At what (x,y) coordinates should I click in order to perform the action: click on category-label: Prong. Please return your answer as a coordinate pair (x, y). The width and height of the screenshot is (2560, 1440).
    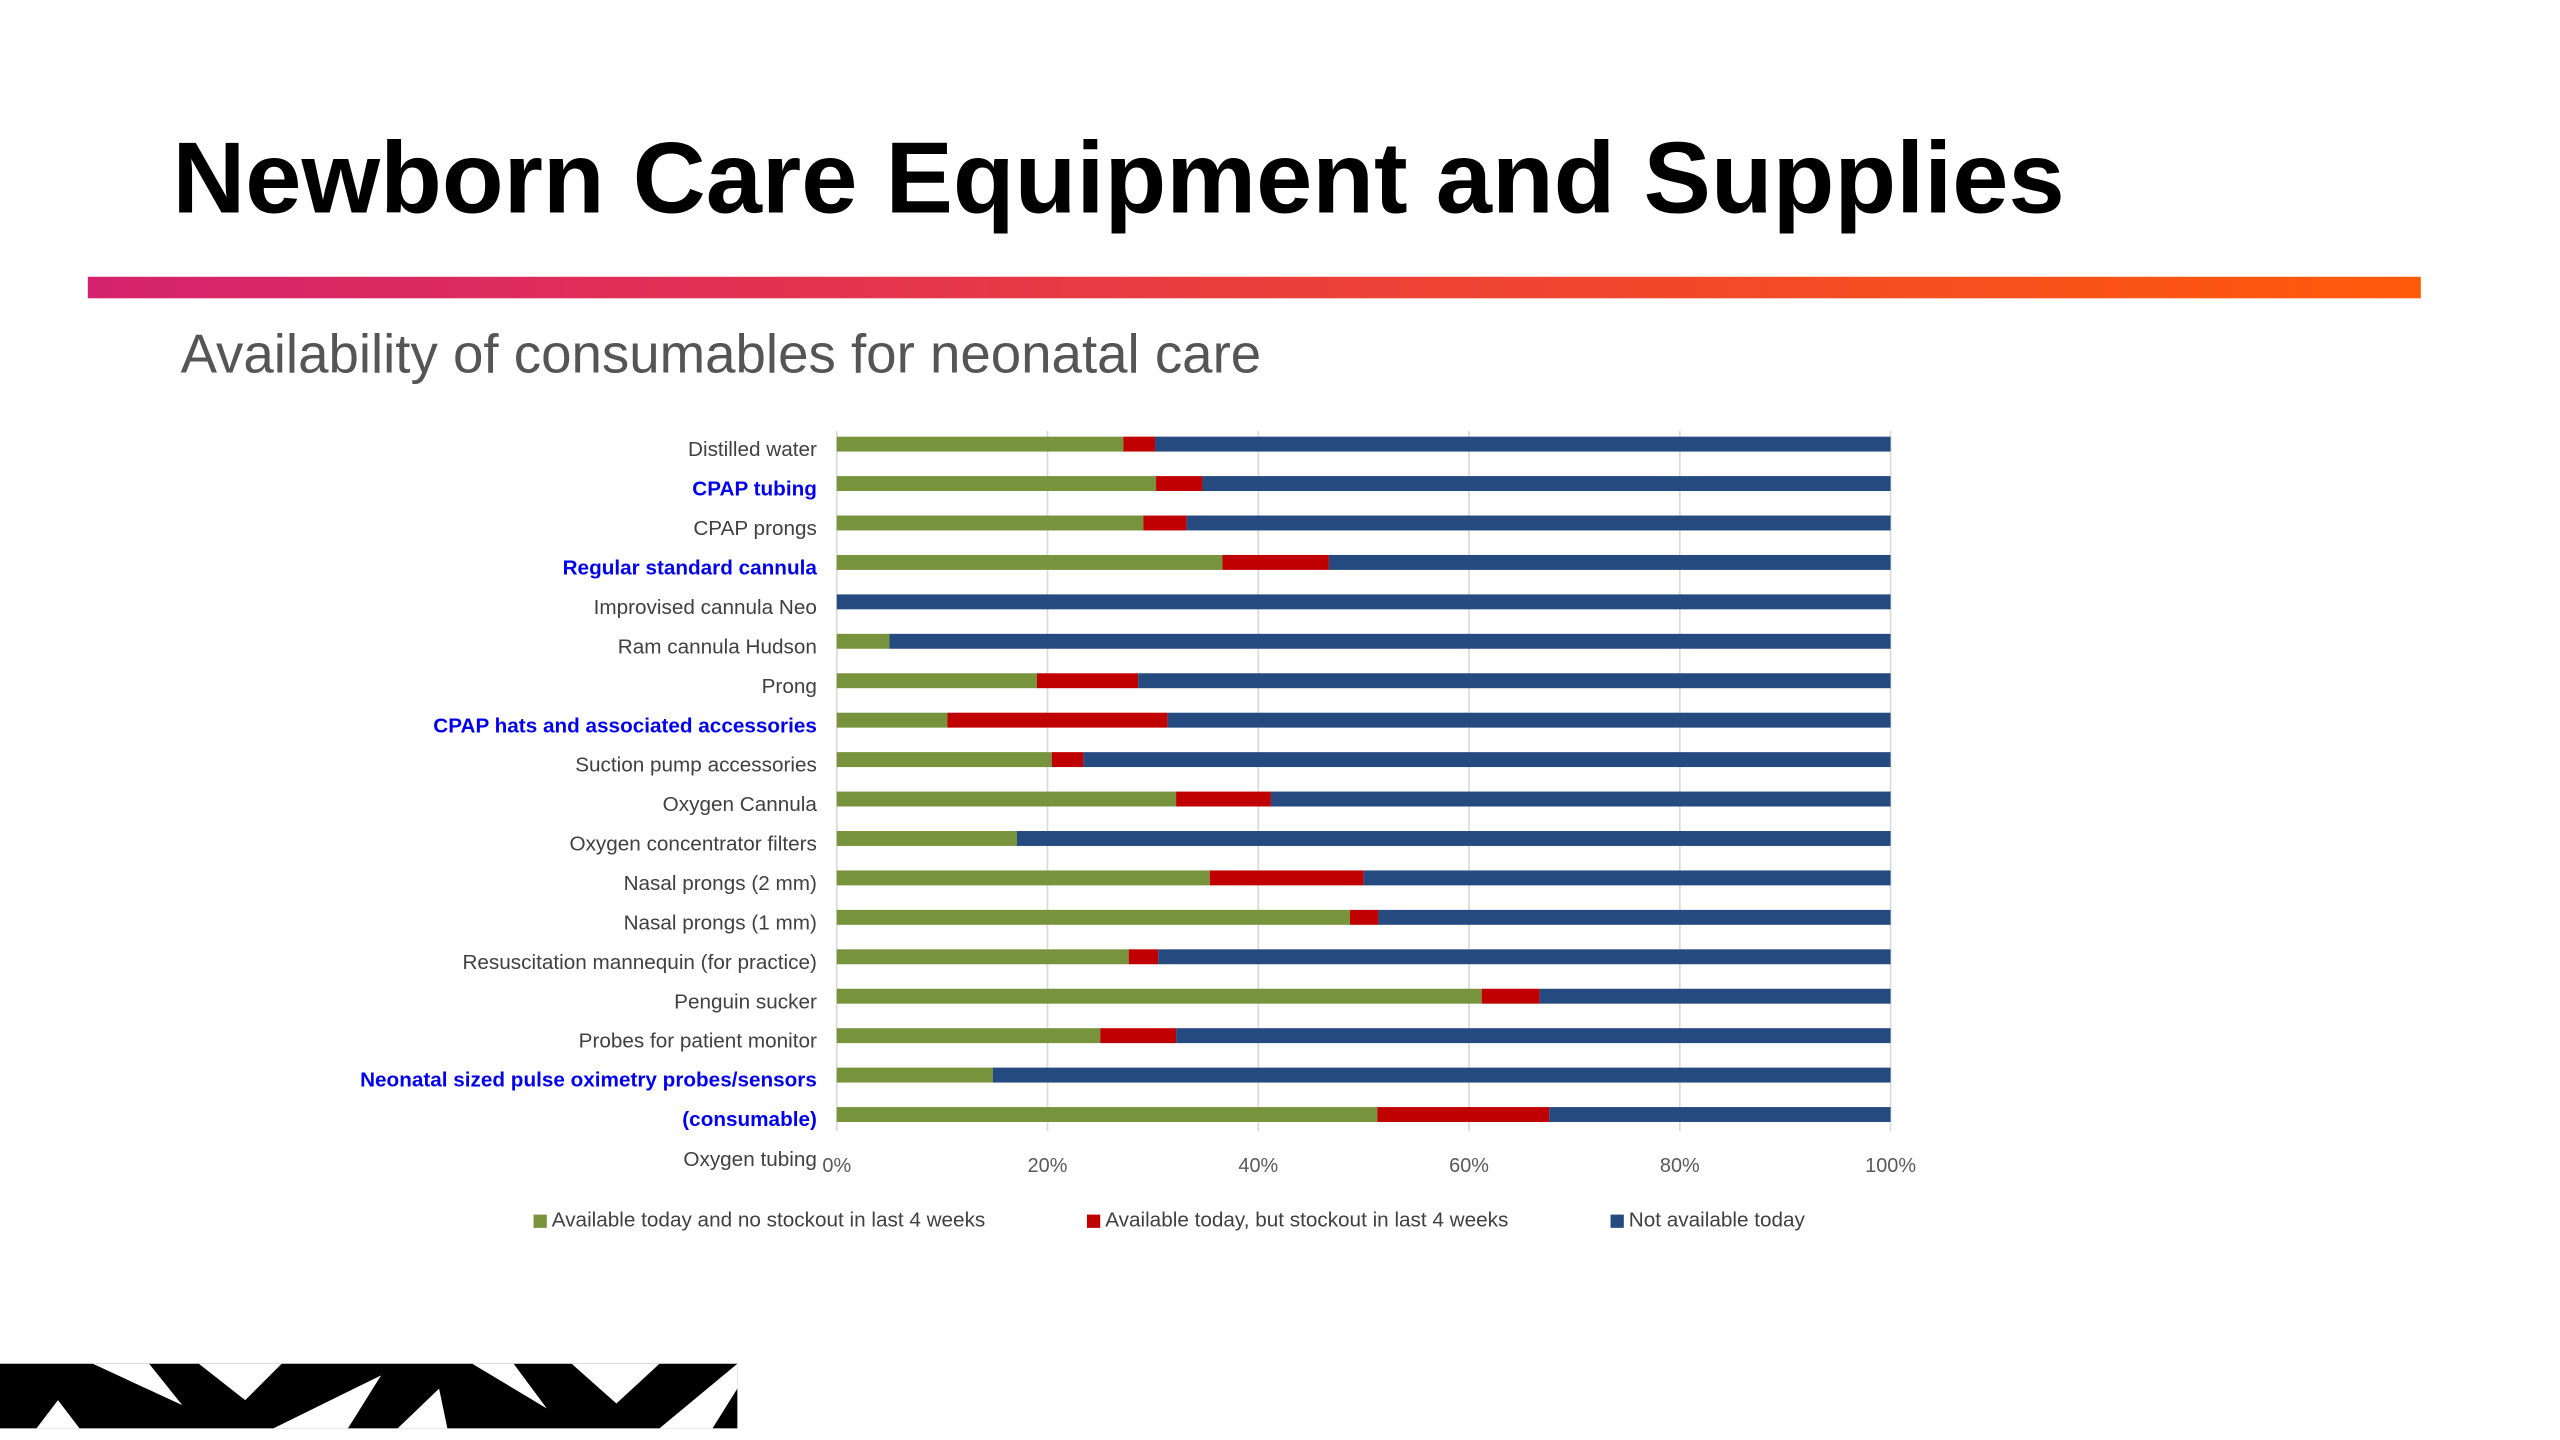
    Looking at the image, I should click on (789, 686).